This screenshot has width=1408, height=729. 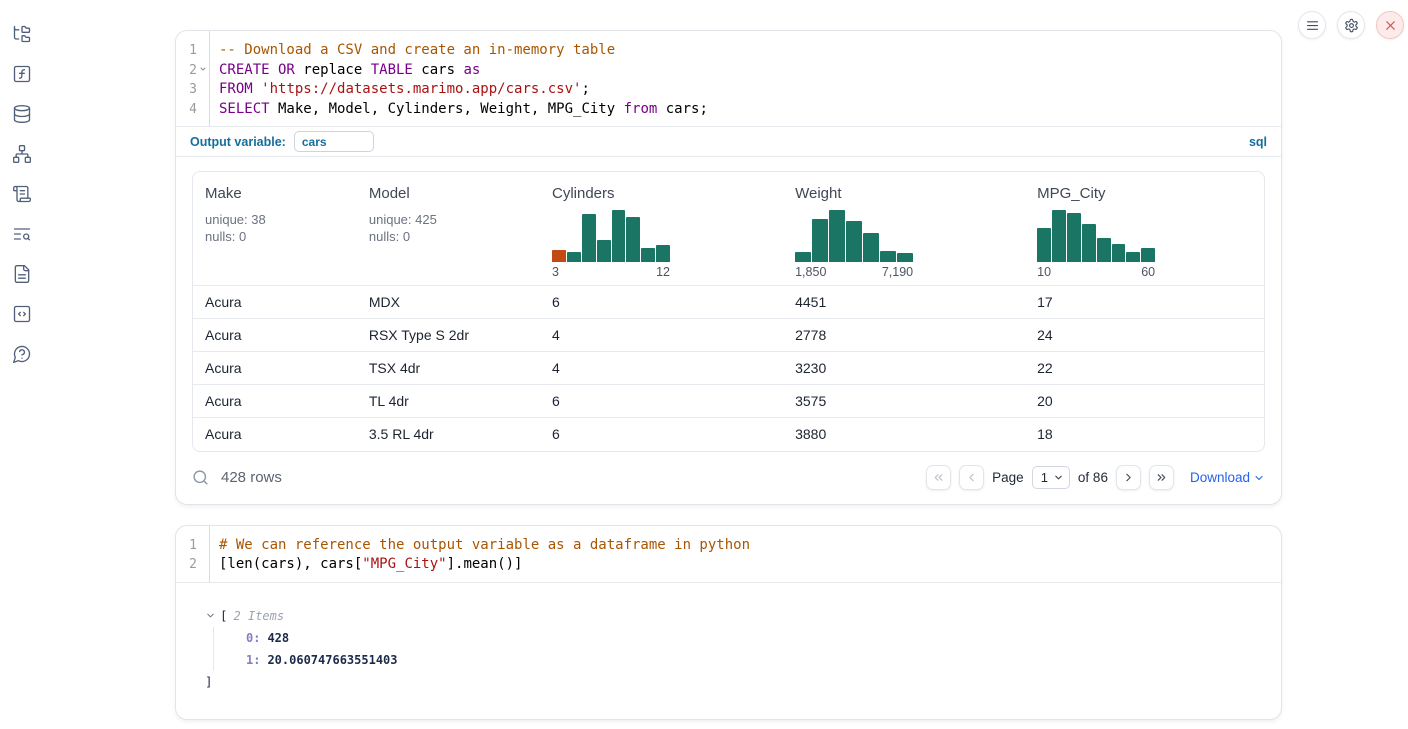 I want to click on file-text-icon, so click(x=22, y=274).